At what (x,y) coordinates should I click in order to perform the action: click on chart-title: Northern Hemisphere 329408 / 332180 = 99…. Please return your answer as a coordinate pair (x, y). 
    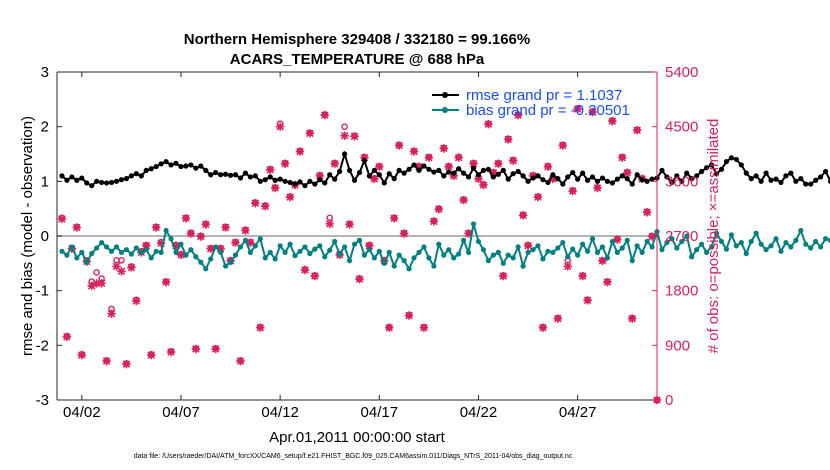
    Looking at the image, I should click on (357, 39).